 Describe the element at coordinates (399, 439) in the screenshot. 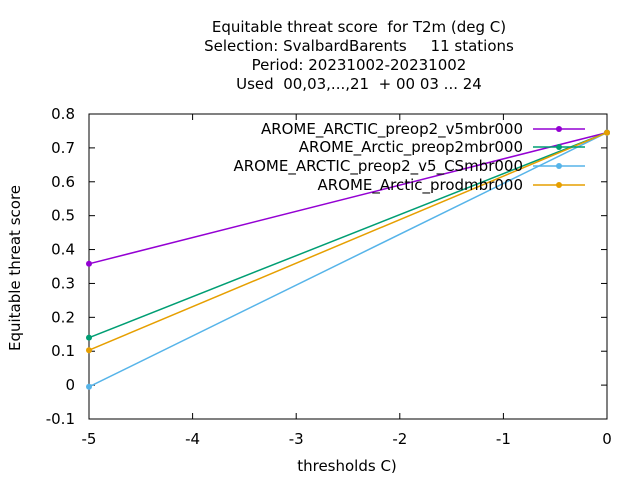

I see `x-tick-label: -2` at that location.